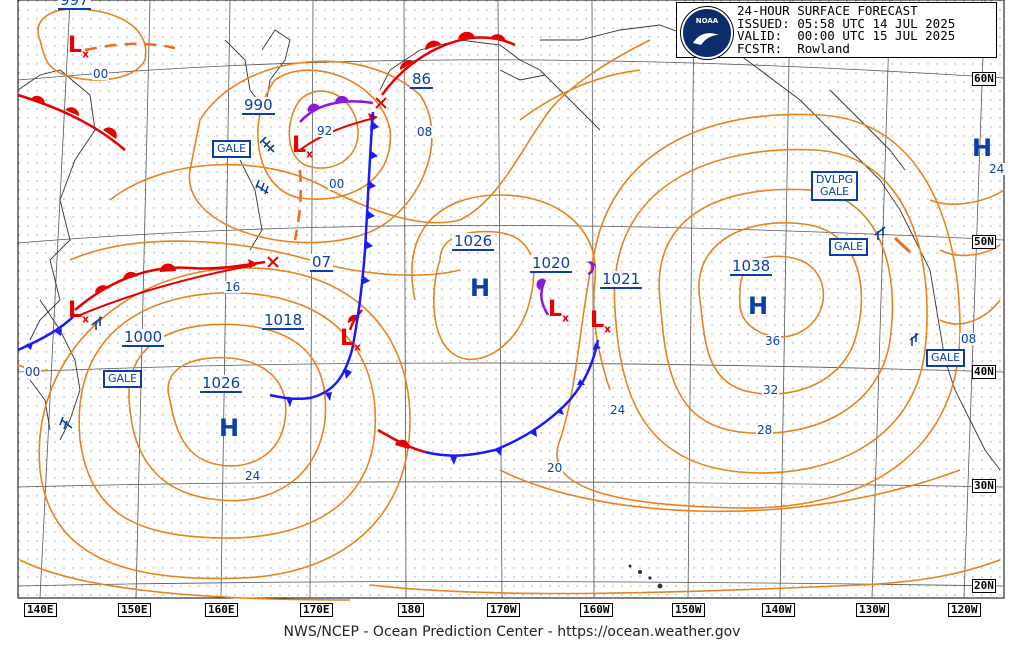 Image resolution: width=1024 pixels, height=652 pixels. Describe the element at coordinates (411, 610) in the screenshot. I see `lon-label-180: 180` at that location.